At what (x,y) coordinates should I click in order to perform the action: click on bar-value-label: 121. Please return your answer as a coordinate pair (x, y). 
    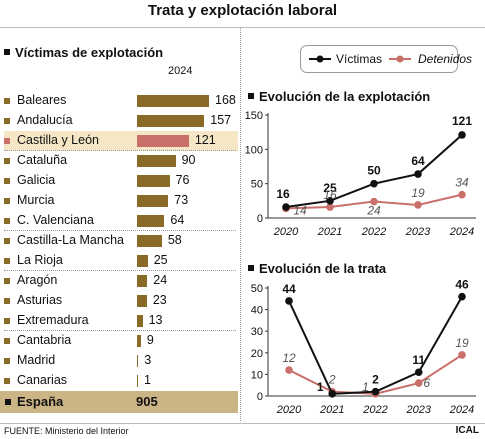
    Looking at the image, I should click on (205, 140).